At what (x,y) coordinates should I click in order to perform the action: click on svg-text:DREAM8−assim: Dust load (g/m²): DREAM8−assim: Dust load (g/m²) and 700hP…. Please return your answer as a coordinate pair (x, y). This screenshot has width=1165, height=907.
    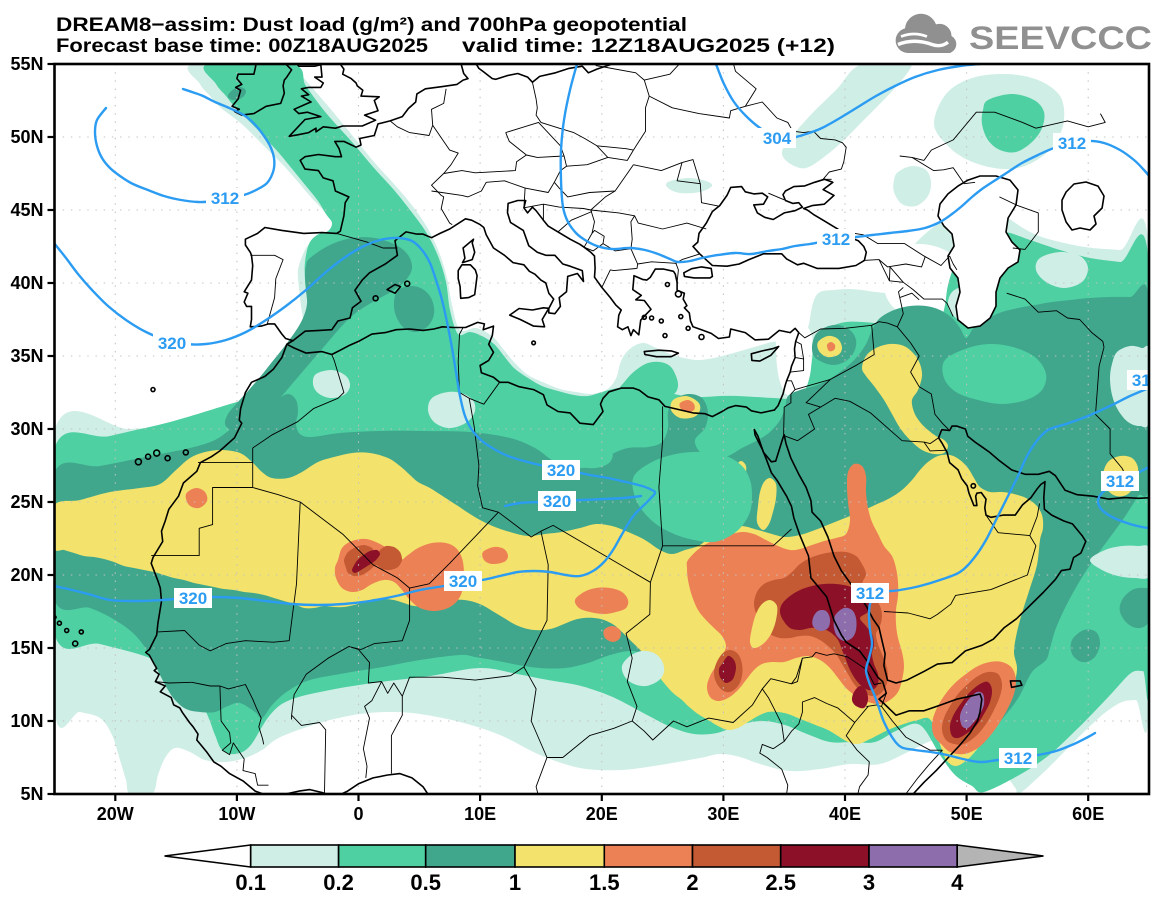
    Looking at the image, I should click on (371, 25).